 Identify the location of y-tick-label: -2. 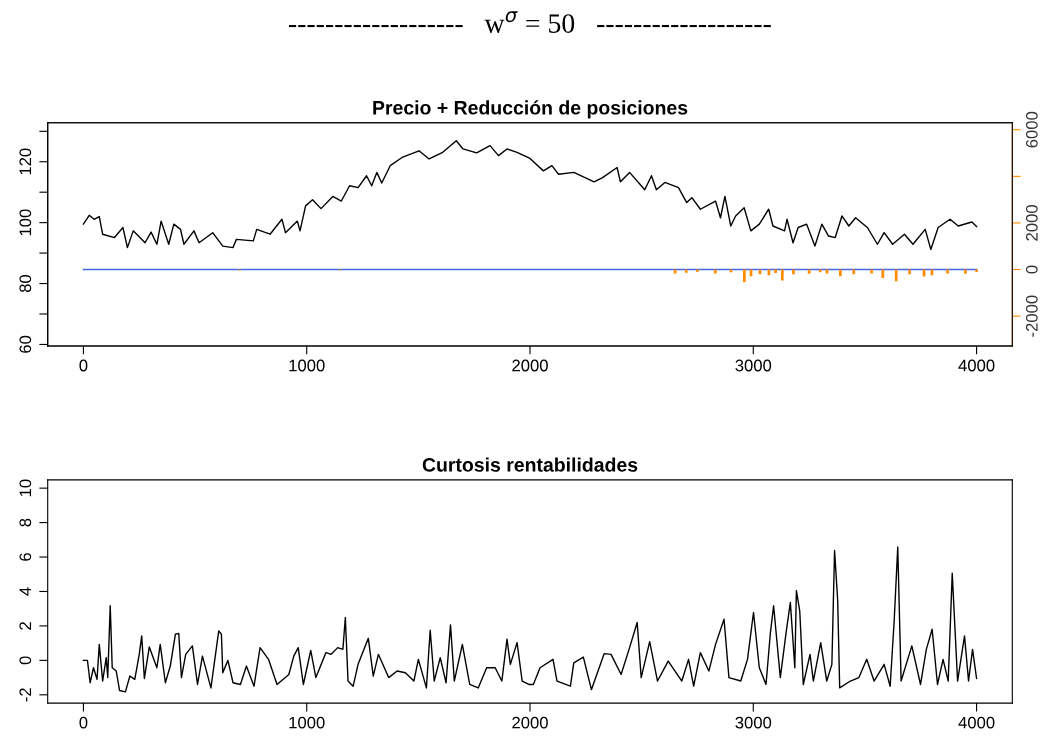
(25, 695).